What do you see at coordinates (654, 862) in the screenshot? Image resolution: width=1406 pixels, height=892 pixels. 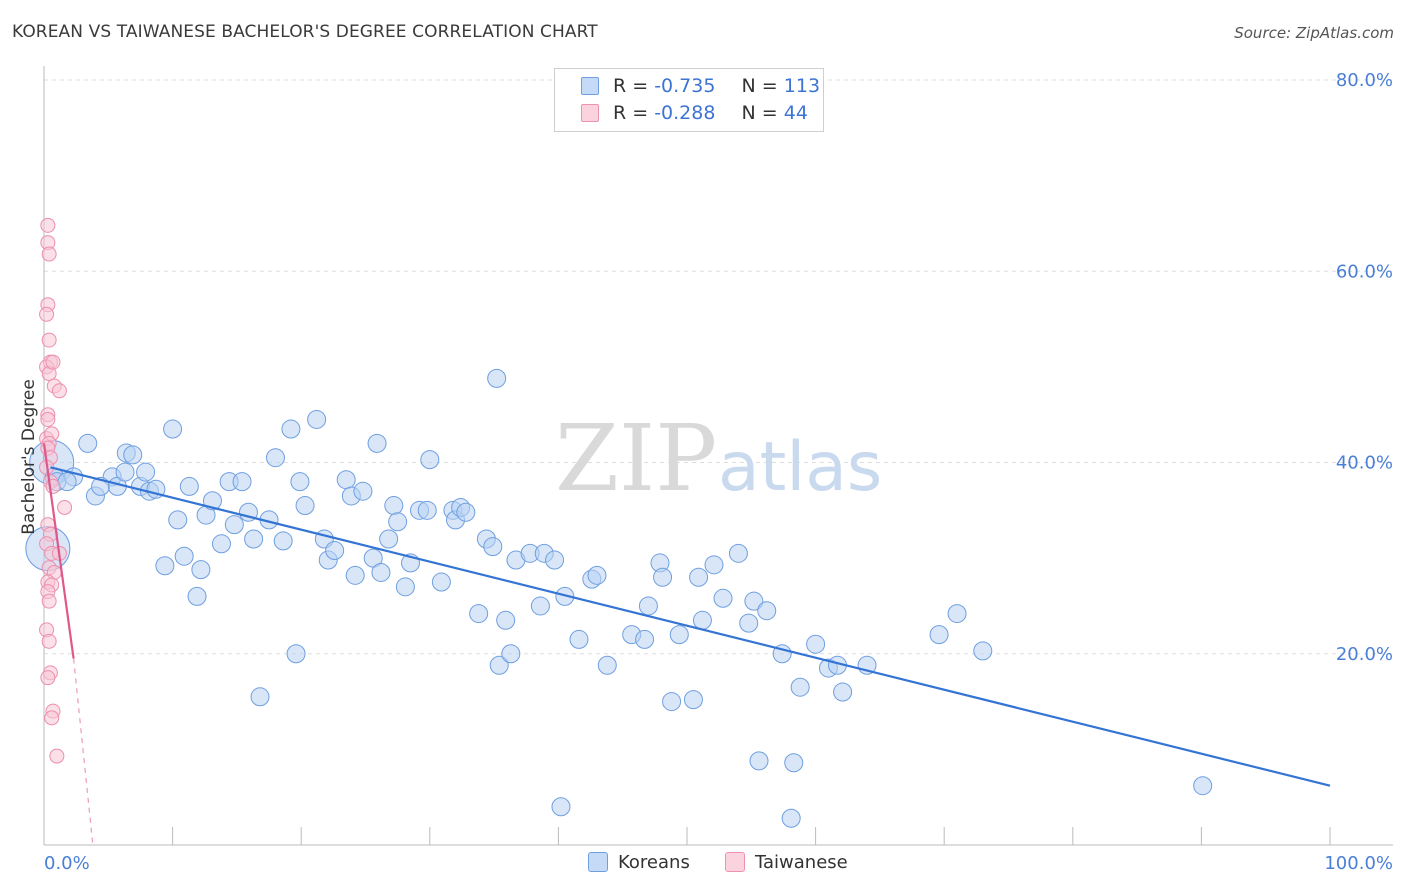 I see `bottom-legend-label-koreans: Koreans` at bounding box center [654, 862].